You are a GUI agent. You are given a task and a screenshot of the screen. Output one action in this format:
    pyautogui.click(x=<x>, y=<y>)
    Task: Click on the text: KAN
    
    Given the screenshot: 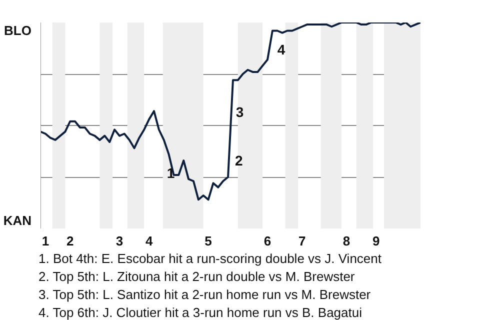 What is the action you would take?
    pyautogui.click(x=17, y=220)
    